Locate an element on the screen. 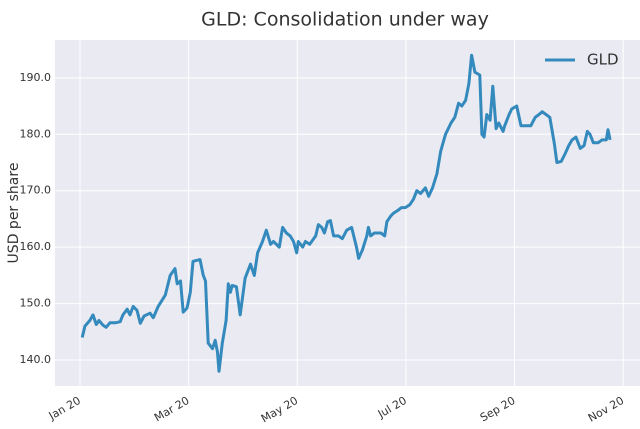  y-tick-label: 160.0 is located at coordinates (36, 246).